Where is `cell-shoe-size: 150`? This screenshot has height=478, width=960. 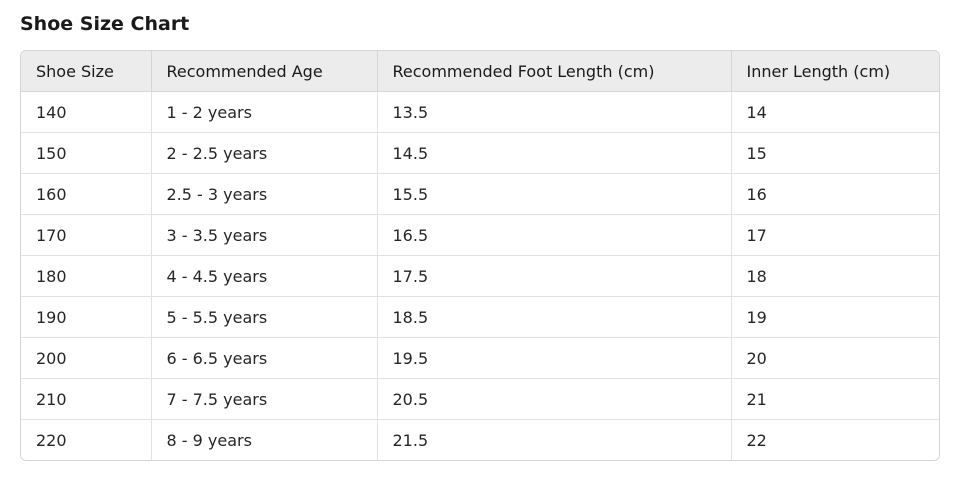
cell-shoe-size: 150 is located at coordinates (86, 153).